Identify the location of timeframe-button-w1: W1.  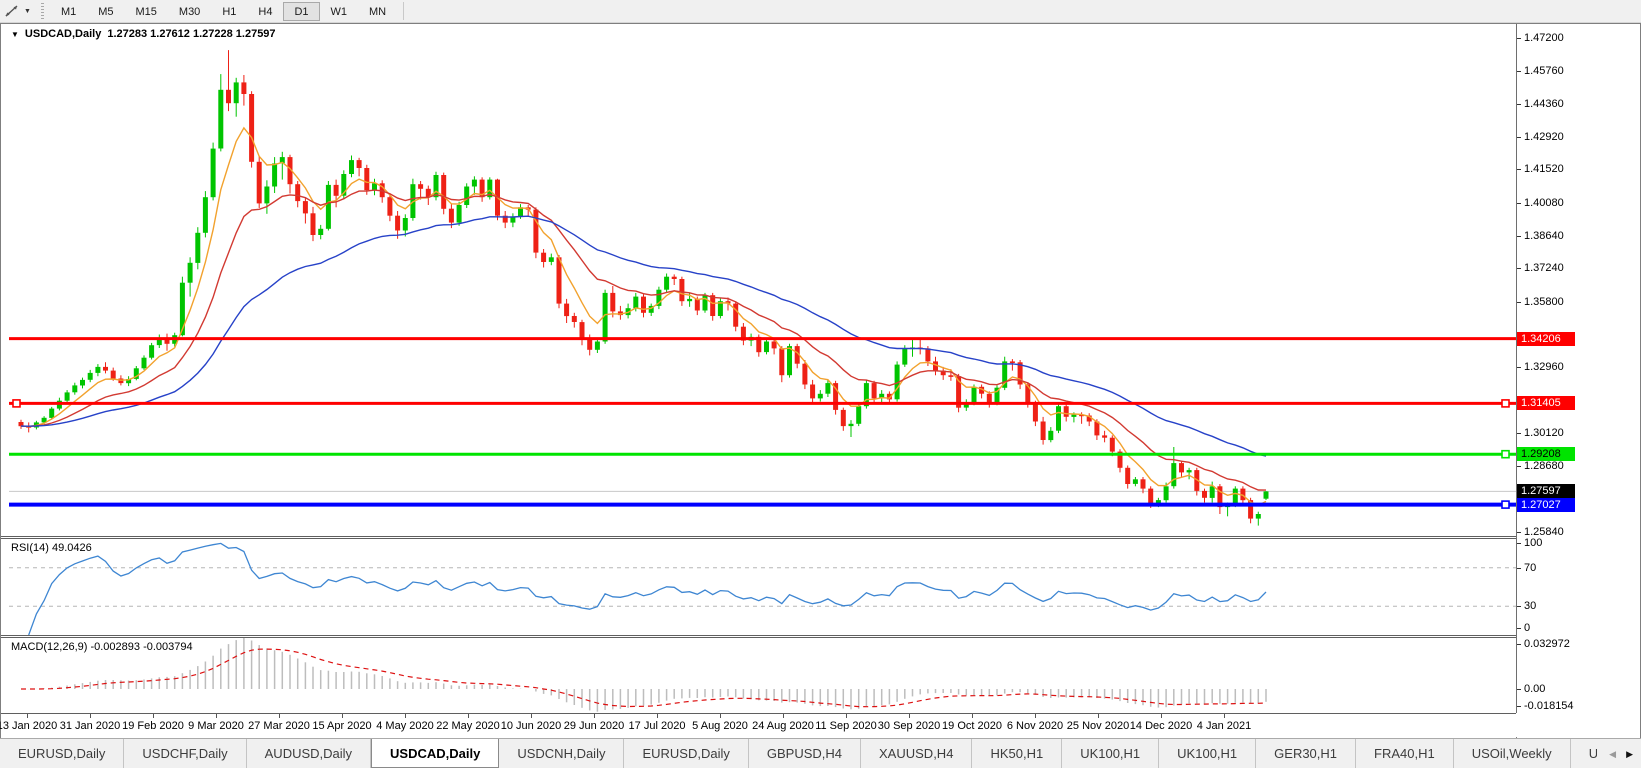
(339, 11).